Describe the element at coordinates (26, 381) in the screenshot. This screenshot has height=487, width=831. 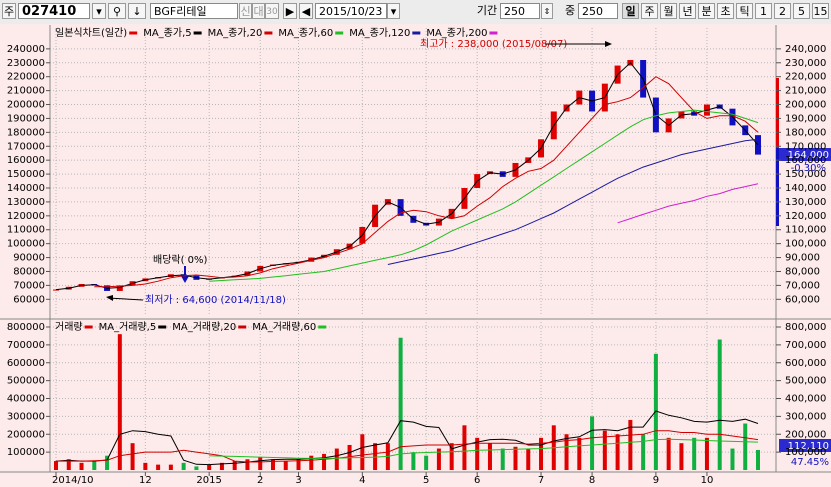
I see `y-tick-label: 500000` at that location.